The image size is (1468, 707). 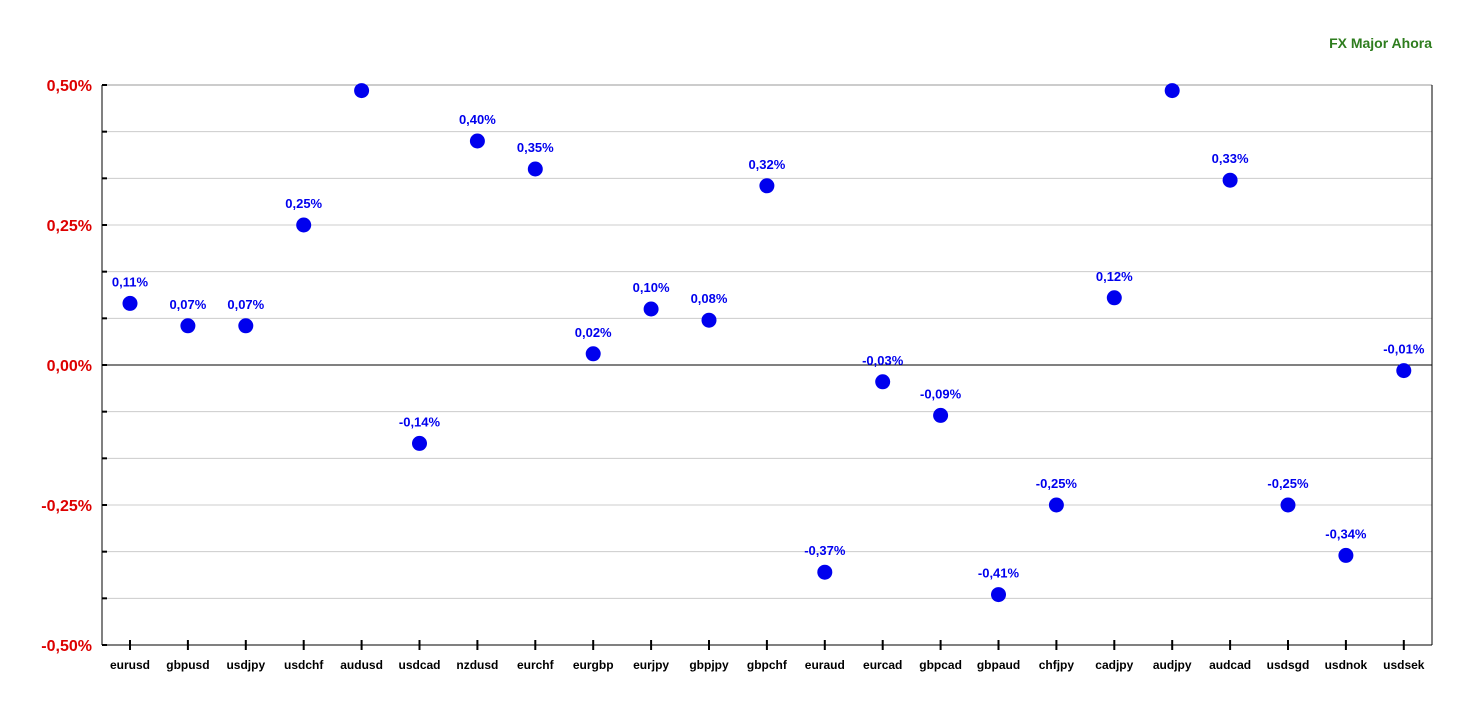 I want to click on y-tick-label: -0,25%, so click(x=66, y=506).